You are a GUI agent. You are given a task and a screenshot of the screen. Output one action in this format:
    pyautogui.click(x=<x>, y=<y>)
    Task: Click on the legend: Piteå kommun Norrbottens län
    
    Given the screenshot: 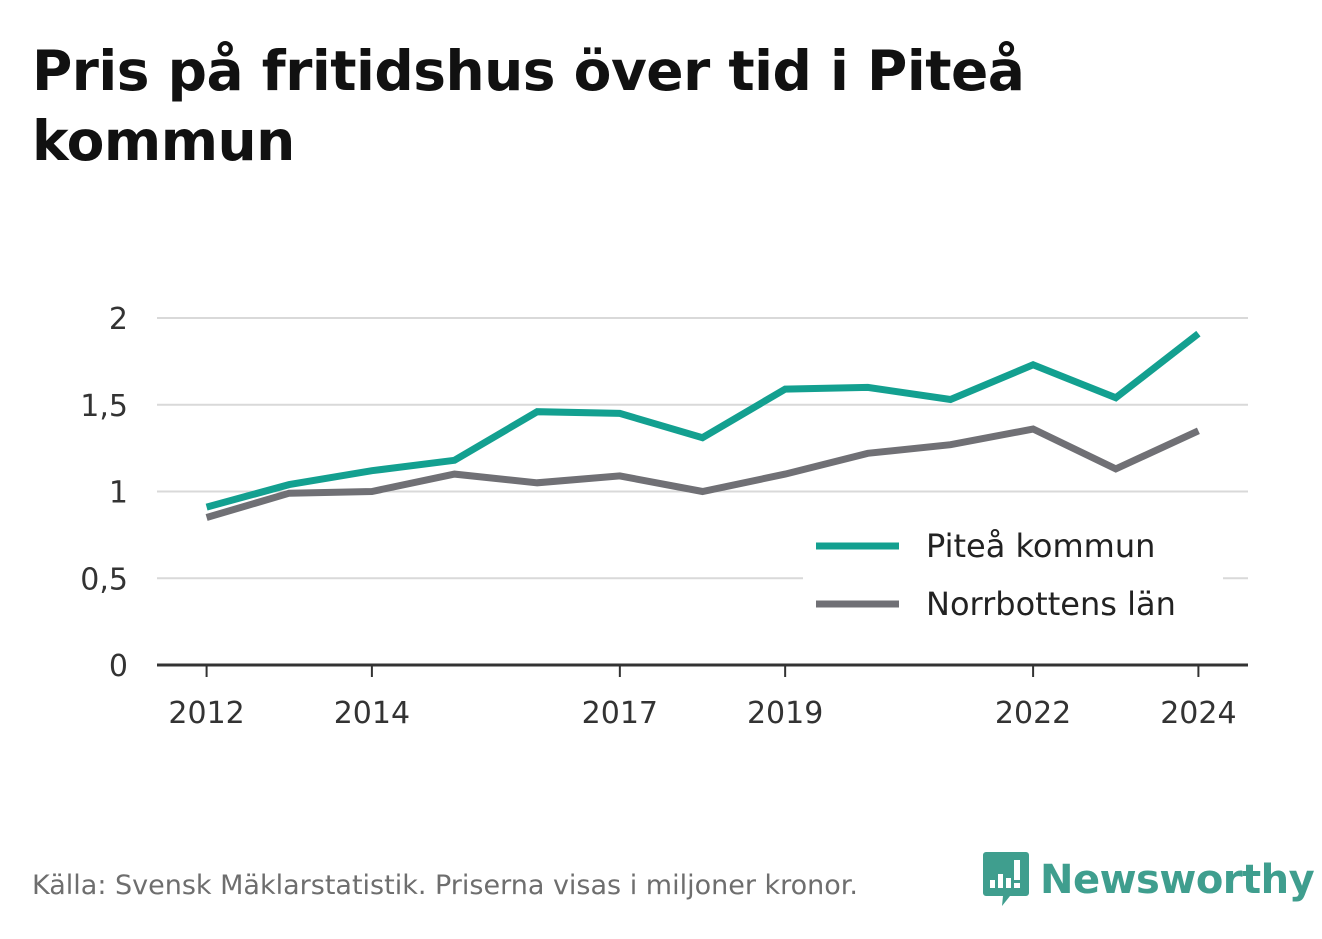 What is the action you would take?
    pyautogui.click(x=1013, y=575)
    